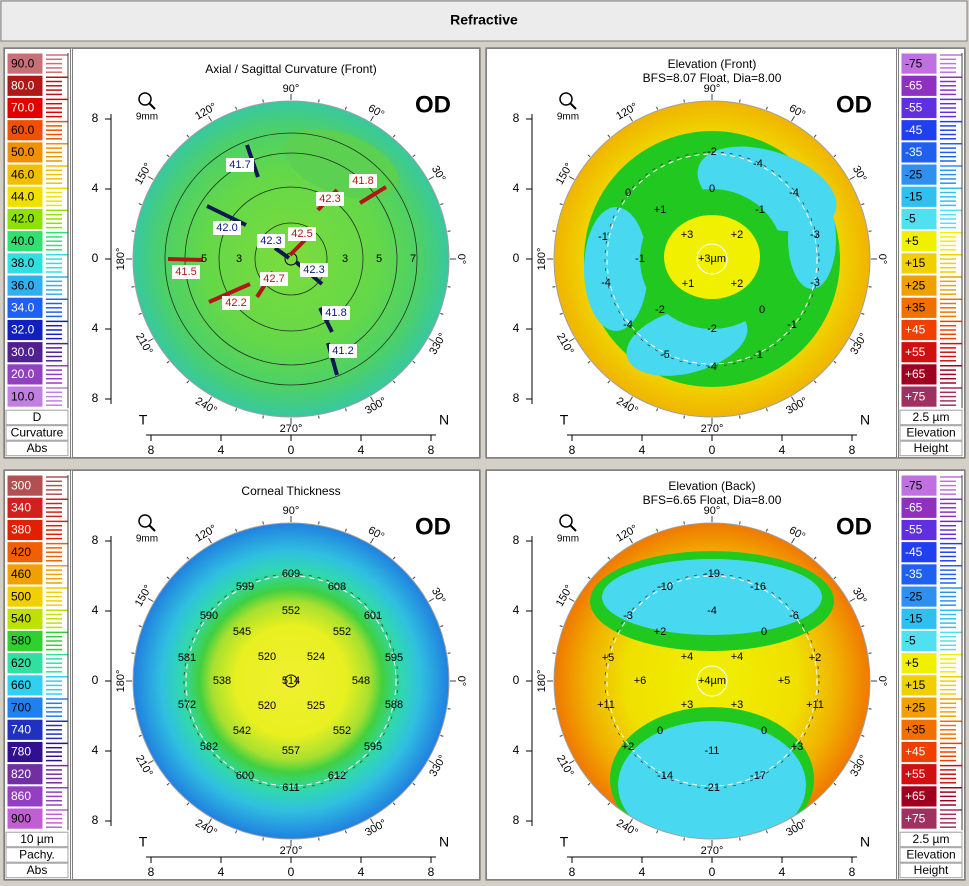 This screenshot has width=969, height=886. Describe the element at coordinates (915, 285) in the screenshot. I see `scale-label: +25` at that location.